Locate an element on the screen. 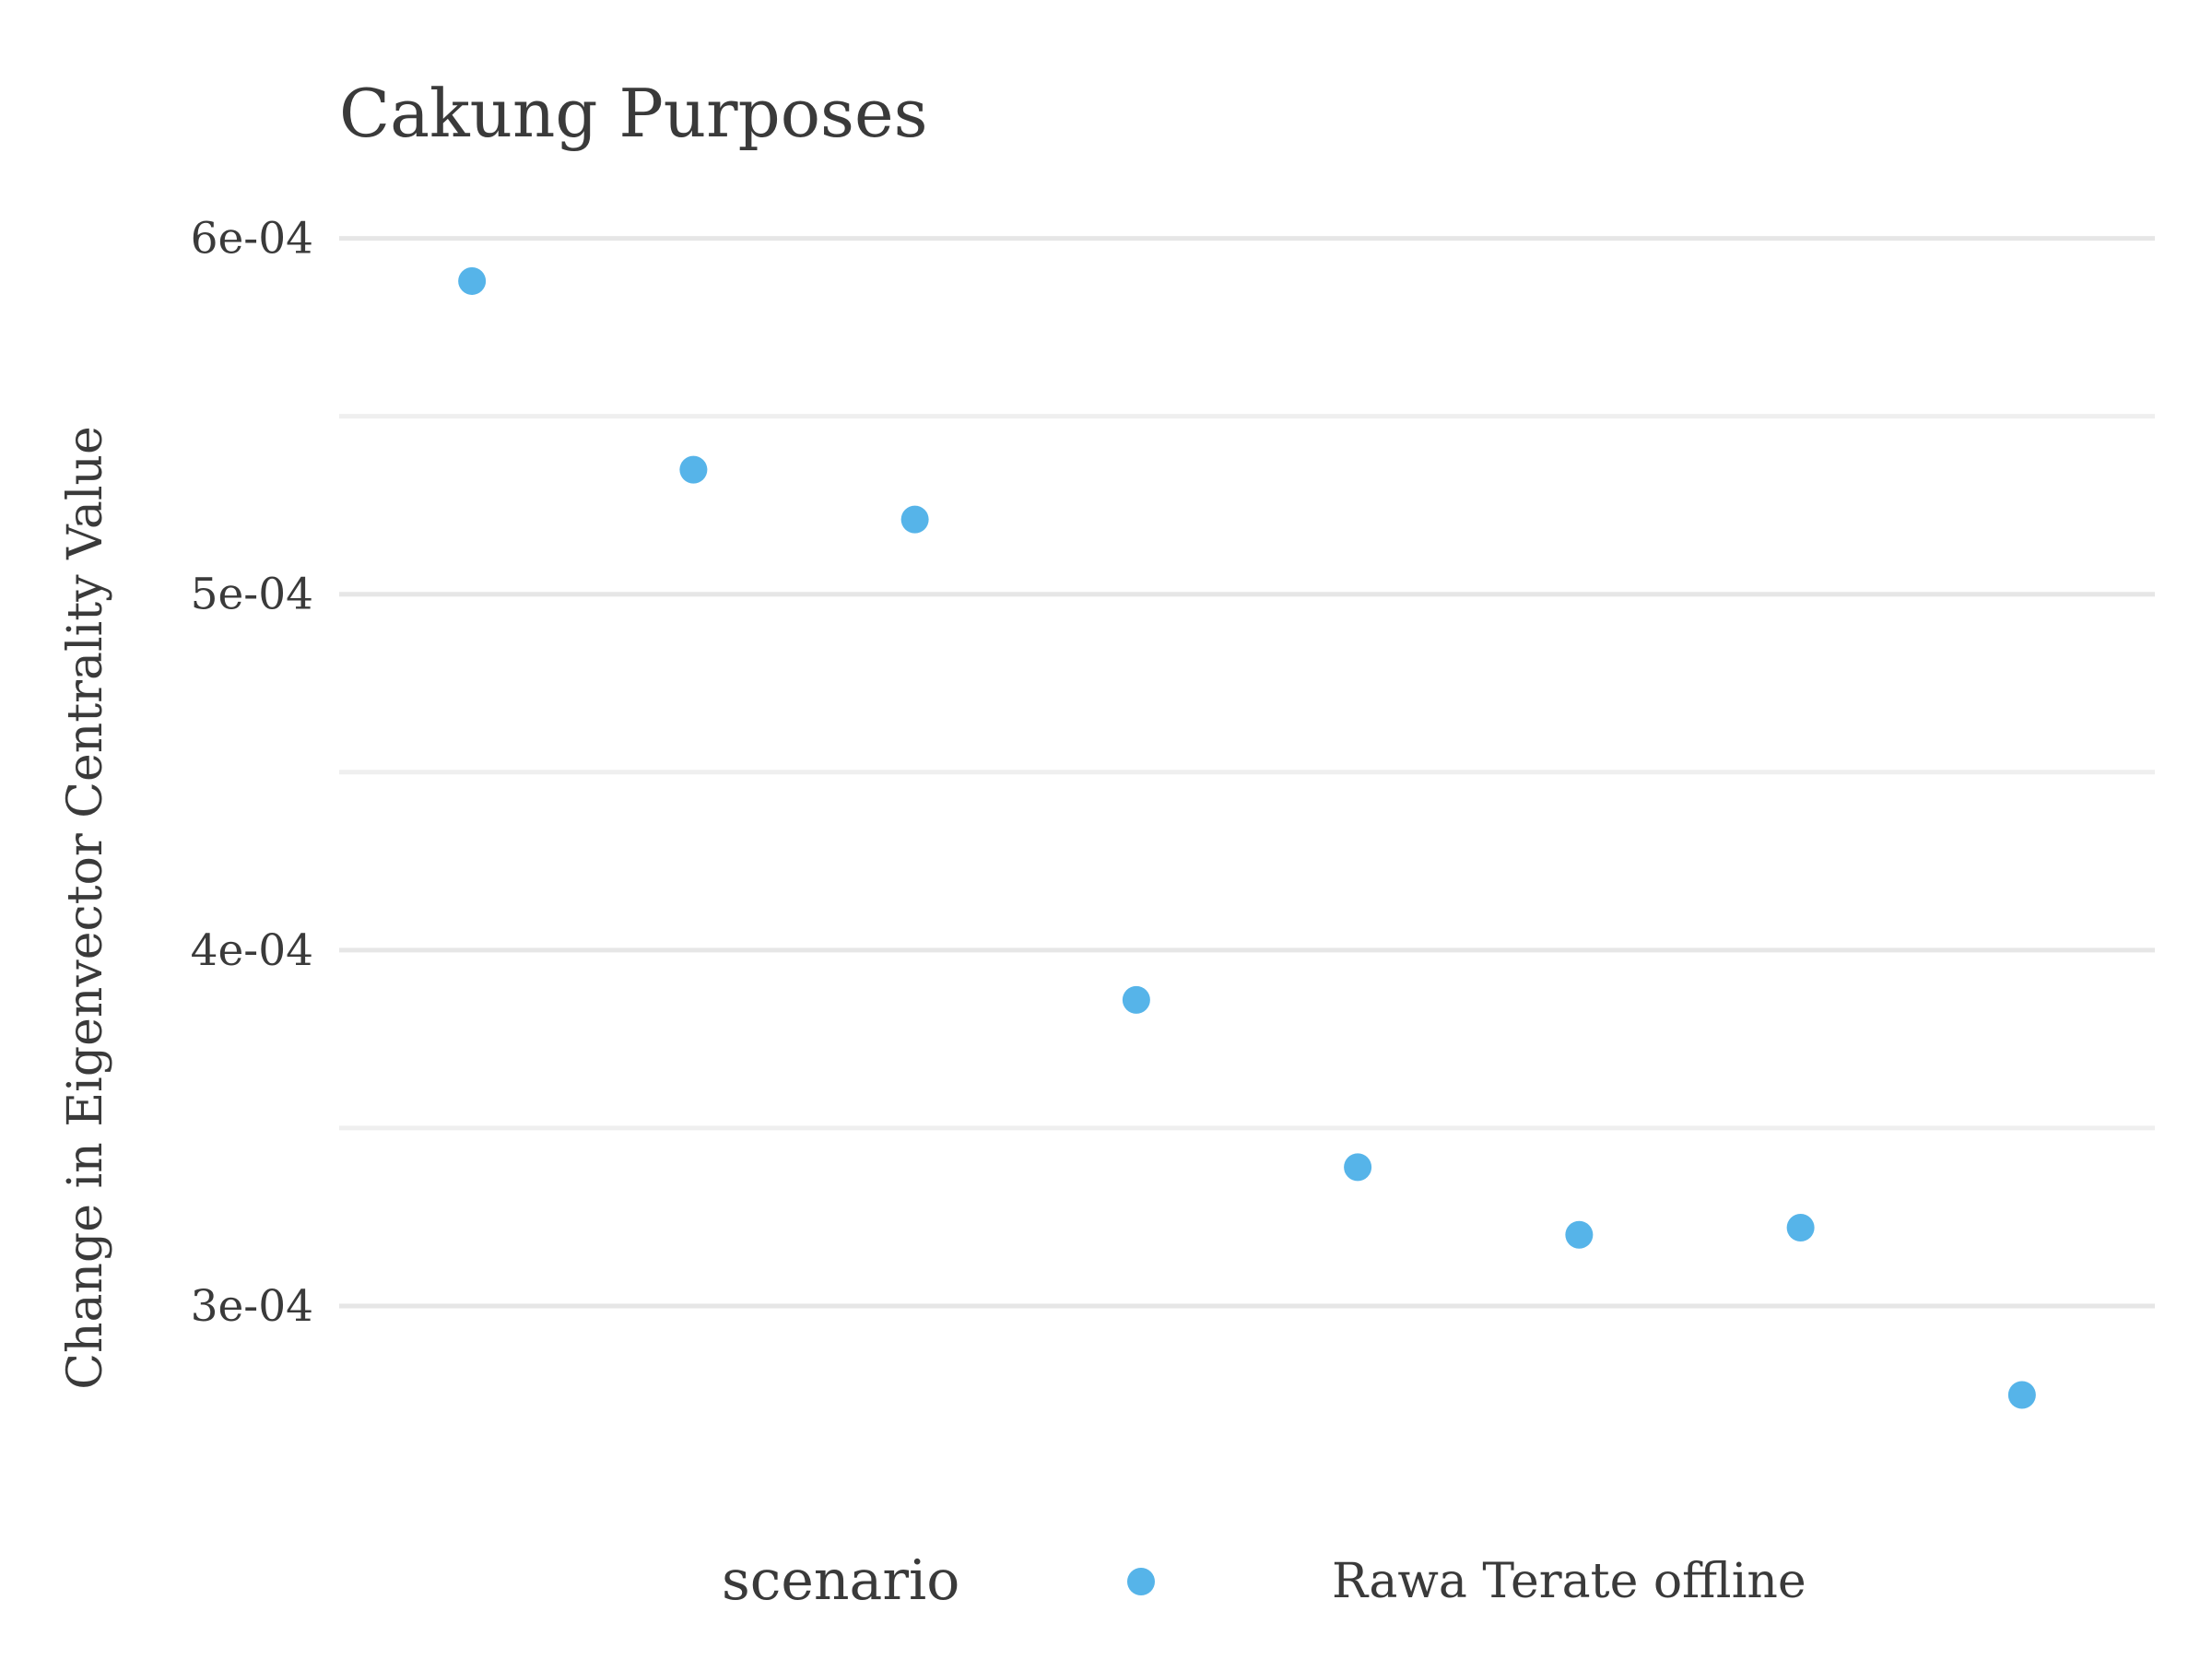 The width and height of the screenshot is (2212, 1659). y-tick-label: 6e-04 is located at coordinates (252, 239).